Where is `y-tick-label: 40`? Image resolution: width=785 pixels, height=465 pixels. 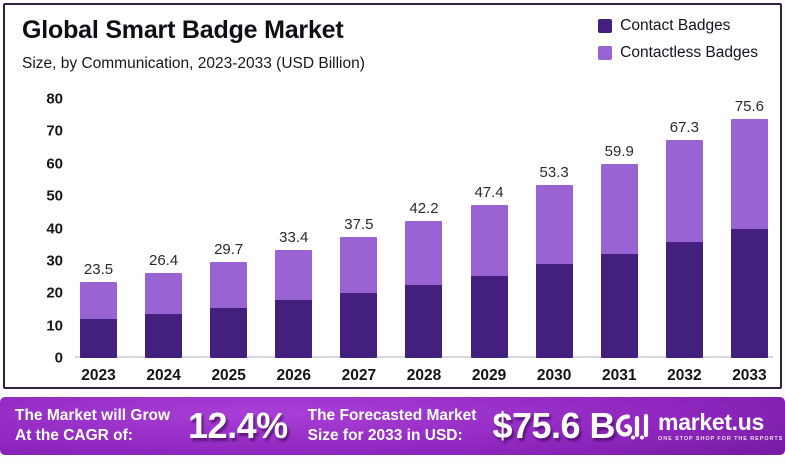 y-tick-label: 40 is located at coordinates (54, 228).